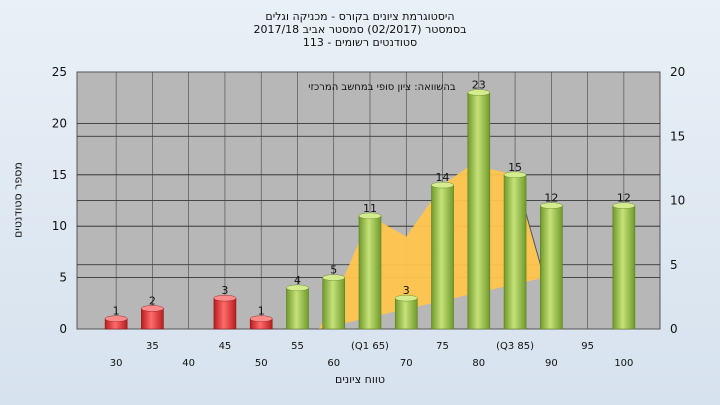 This screenshot has width=720, height=405. I want to click on x-tick-label: 60, so click(333, 363).